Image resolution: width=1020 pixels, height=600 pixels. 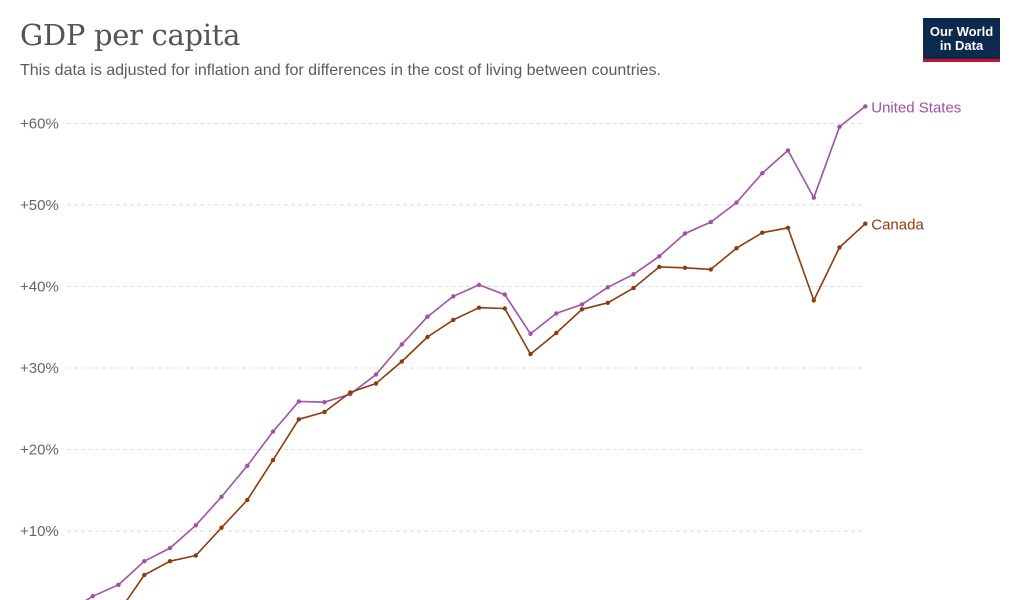 What do you see at coordinates (897, 225) in the screenshot?
I see `series-label-canada: Canada` at bounding box center [897, 225].